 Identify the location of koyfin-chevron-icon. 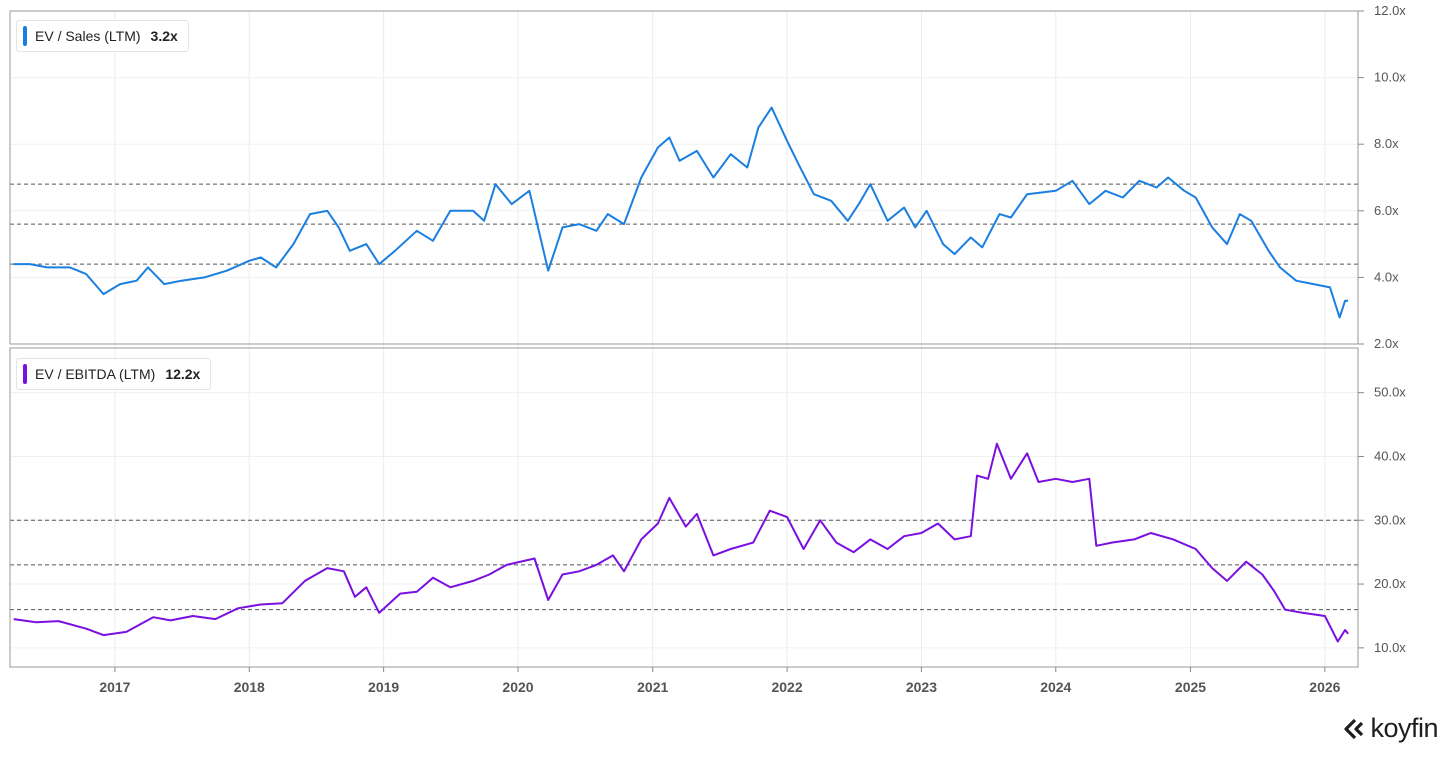
(1354, 728).